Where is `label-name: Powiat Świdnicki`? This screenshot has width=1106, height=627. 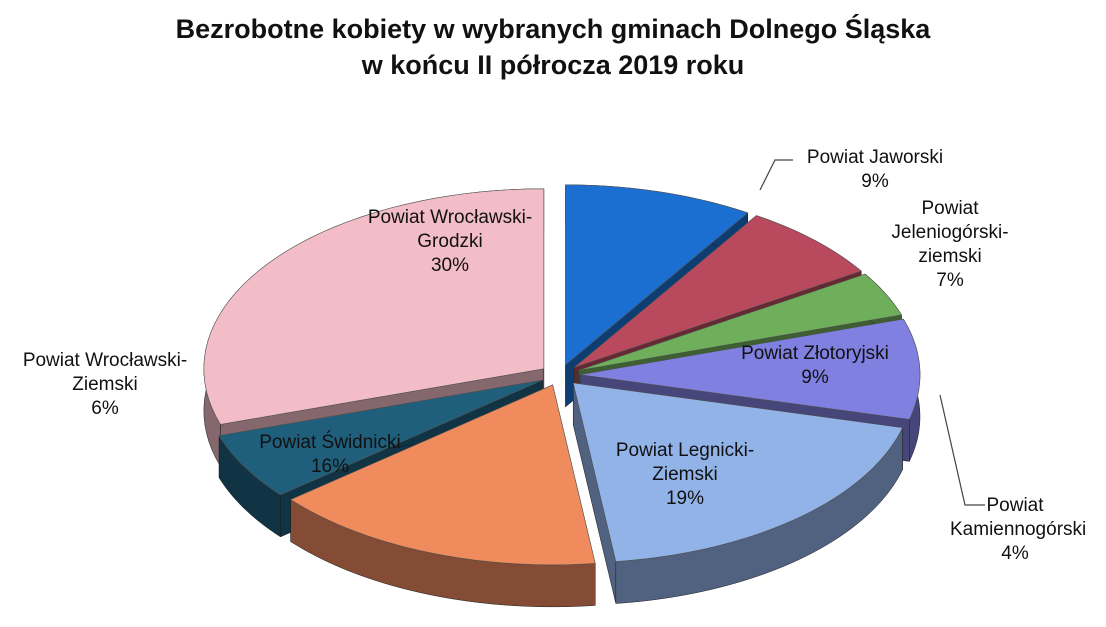 label-name: Powiat Świdnicki is located at coordinates (330, 442).